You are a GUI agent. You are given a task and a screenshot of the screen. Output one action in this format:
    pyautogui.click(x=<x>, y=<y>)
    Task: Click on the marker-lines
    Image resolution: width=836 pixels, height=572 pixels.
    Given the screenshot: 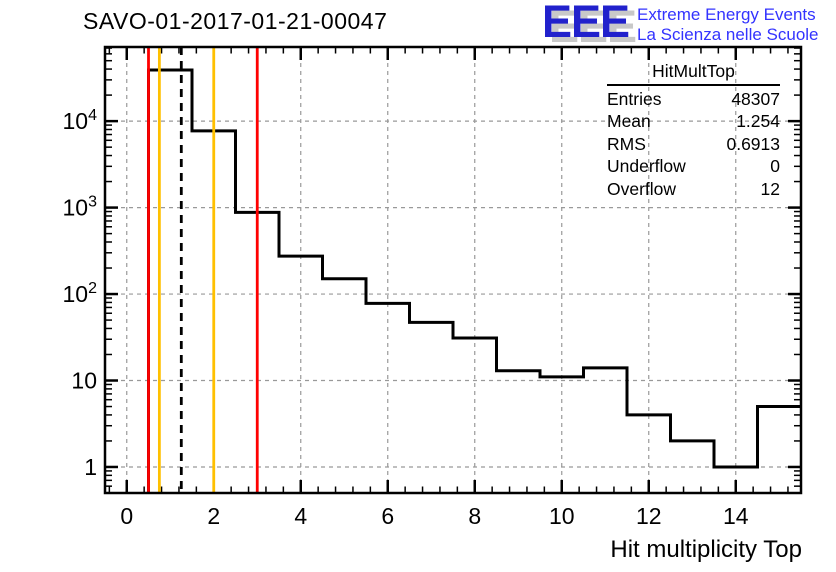 What is the action you would take?
    pyautogui.click(x=203, y=270)
    